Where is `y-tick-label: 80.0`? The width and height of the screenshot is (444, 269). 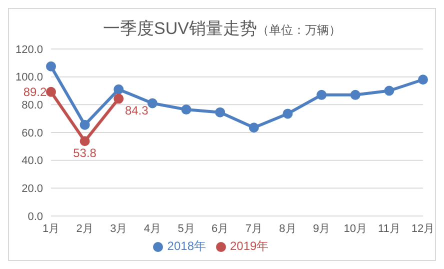
y-tick-label: 80.0 is located at coordinates (32, 106).